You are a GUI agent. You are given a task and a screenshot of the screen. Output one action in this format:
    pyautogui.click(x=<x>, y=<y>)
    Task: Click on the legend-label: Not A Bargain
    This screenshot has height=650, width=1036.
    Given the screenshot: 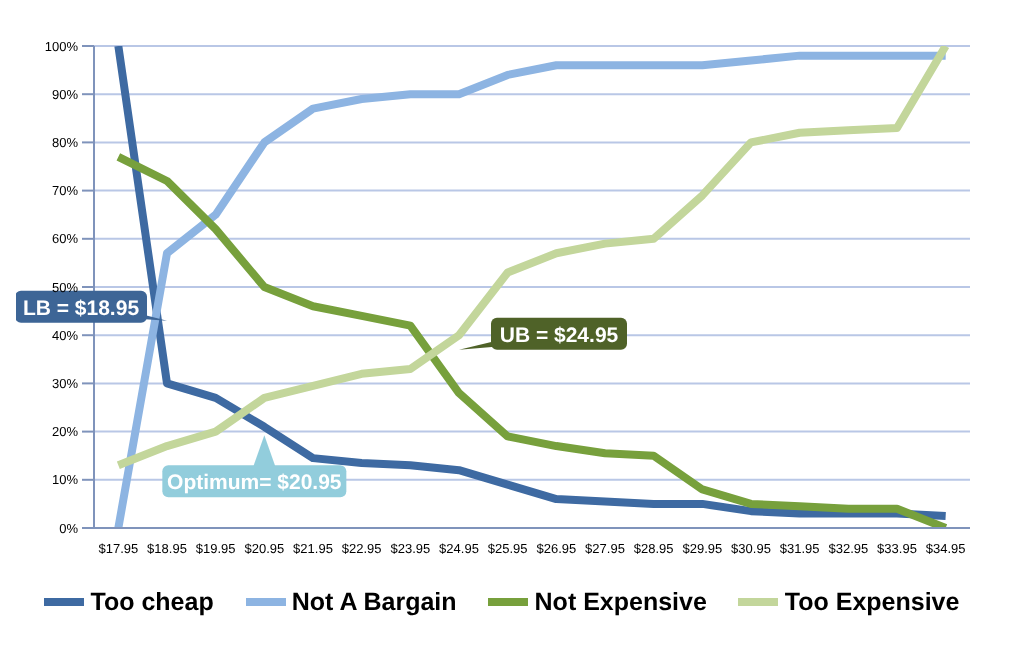 What is the action you would take?
    pyautogui.click(x=374, y=602)
    